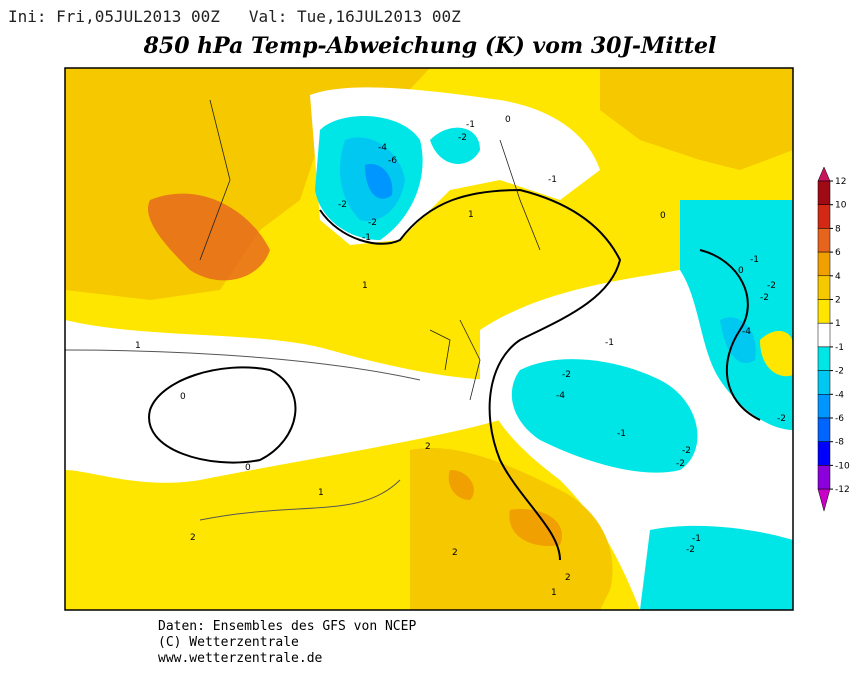  I want to click on colorbar-label: 6, so click(838, 253).